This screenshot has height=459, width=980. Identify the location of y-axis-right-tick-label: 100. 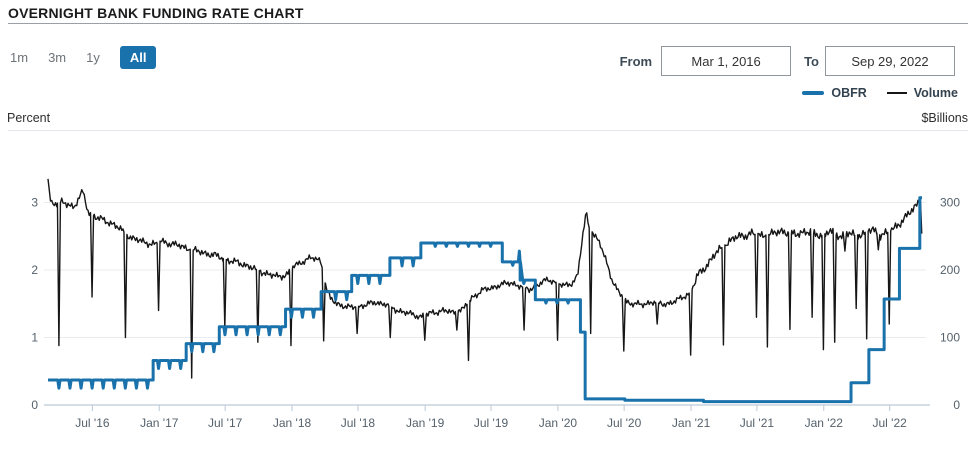
(950, 338).